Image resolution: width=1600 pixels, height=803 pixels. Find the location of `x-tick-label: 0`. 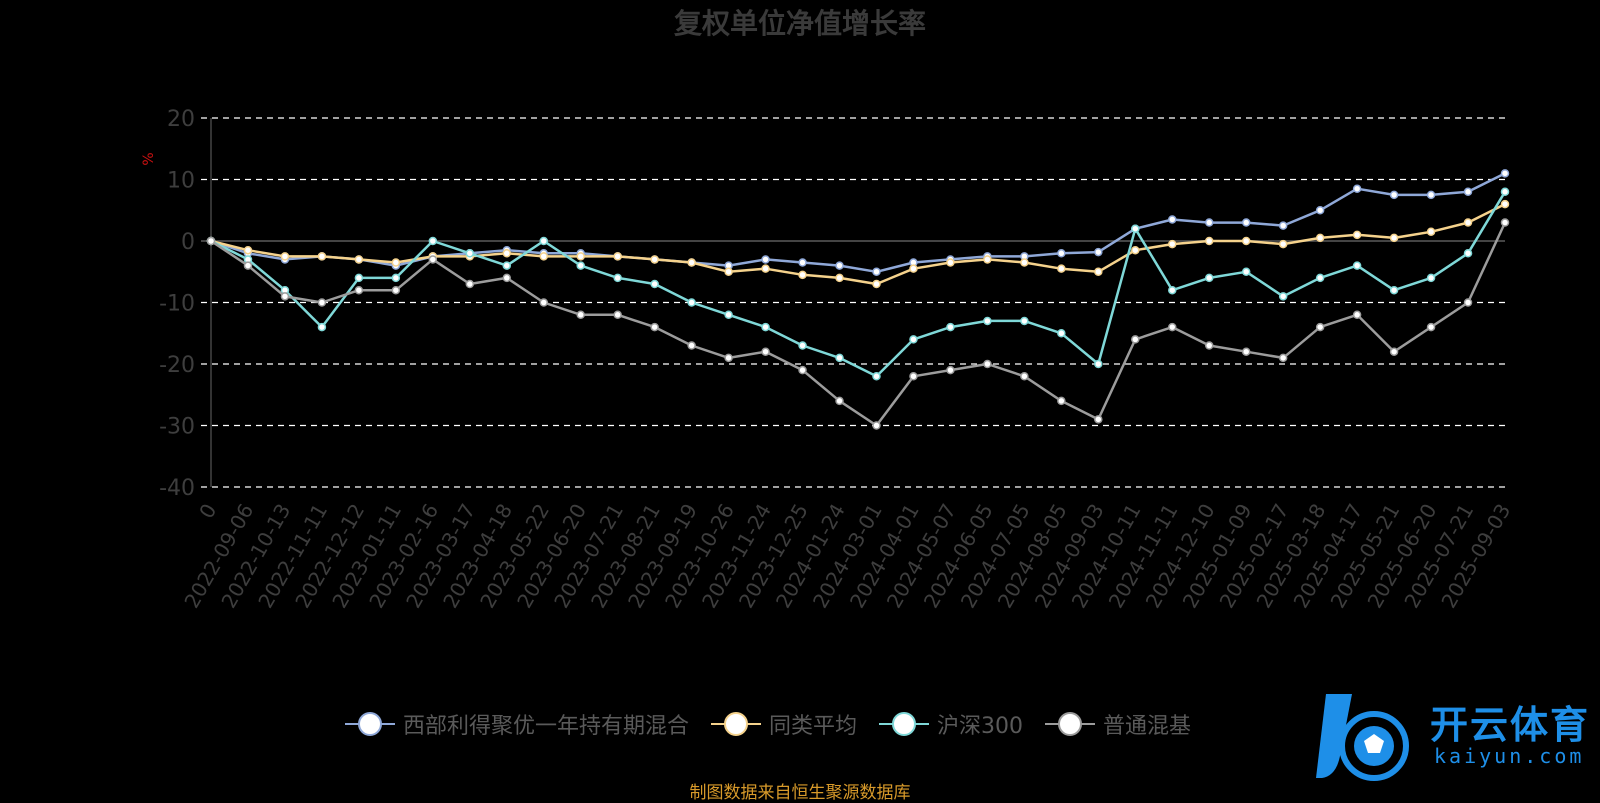

x-tick-label: 0 is located at coordinates (207, 511).